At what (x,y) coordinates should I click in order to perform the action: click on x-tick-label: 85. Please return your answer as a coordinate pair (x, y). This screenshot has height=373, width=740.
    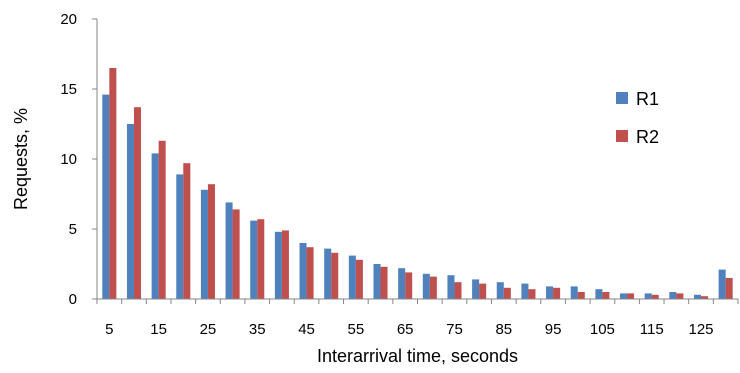
    Looking at the image, I should click on (503, 329).